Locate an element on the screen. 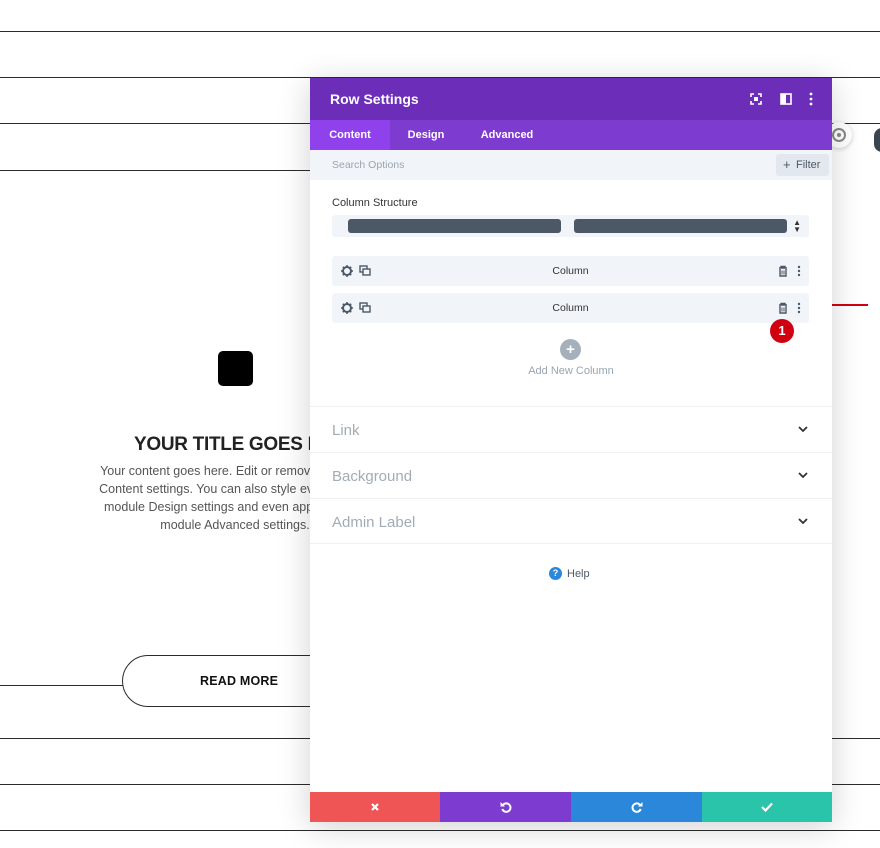 This screenshot has width=880, height=848. tab-bar: Content Design Advanced is located at coordinates (571, 135).